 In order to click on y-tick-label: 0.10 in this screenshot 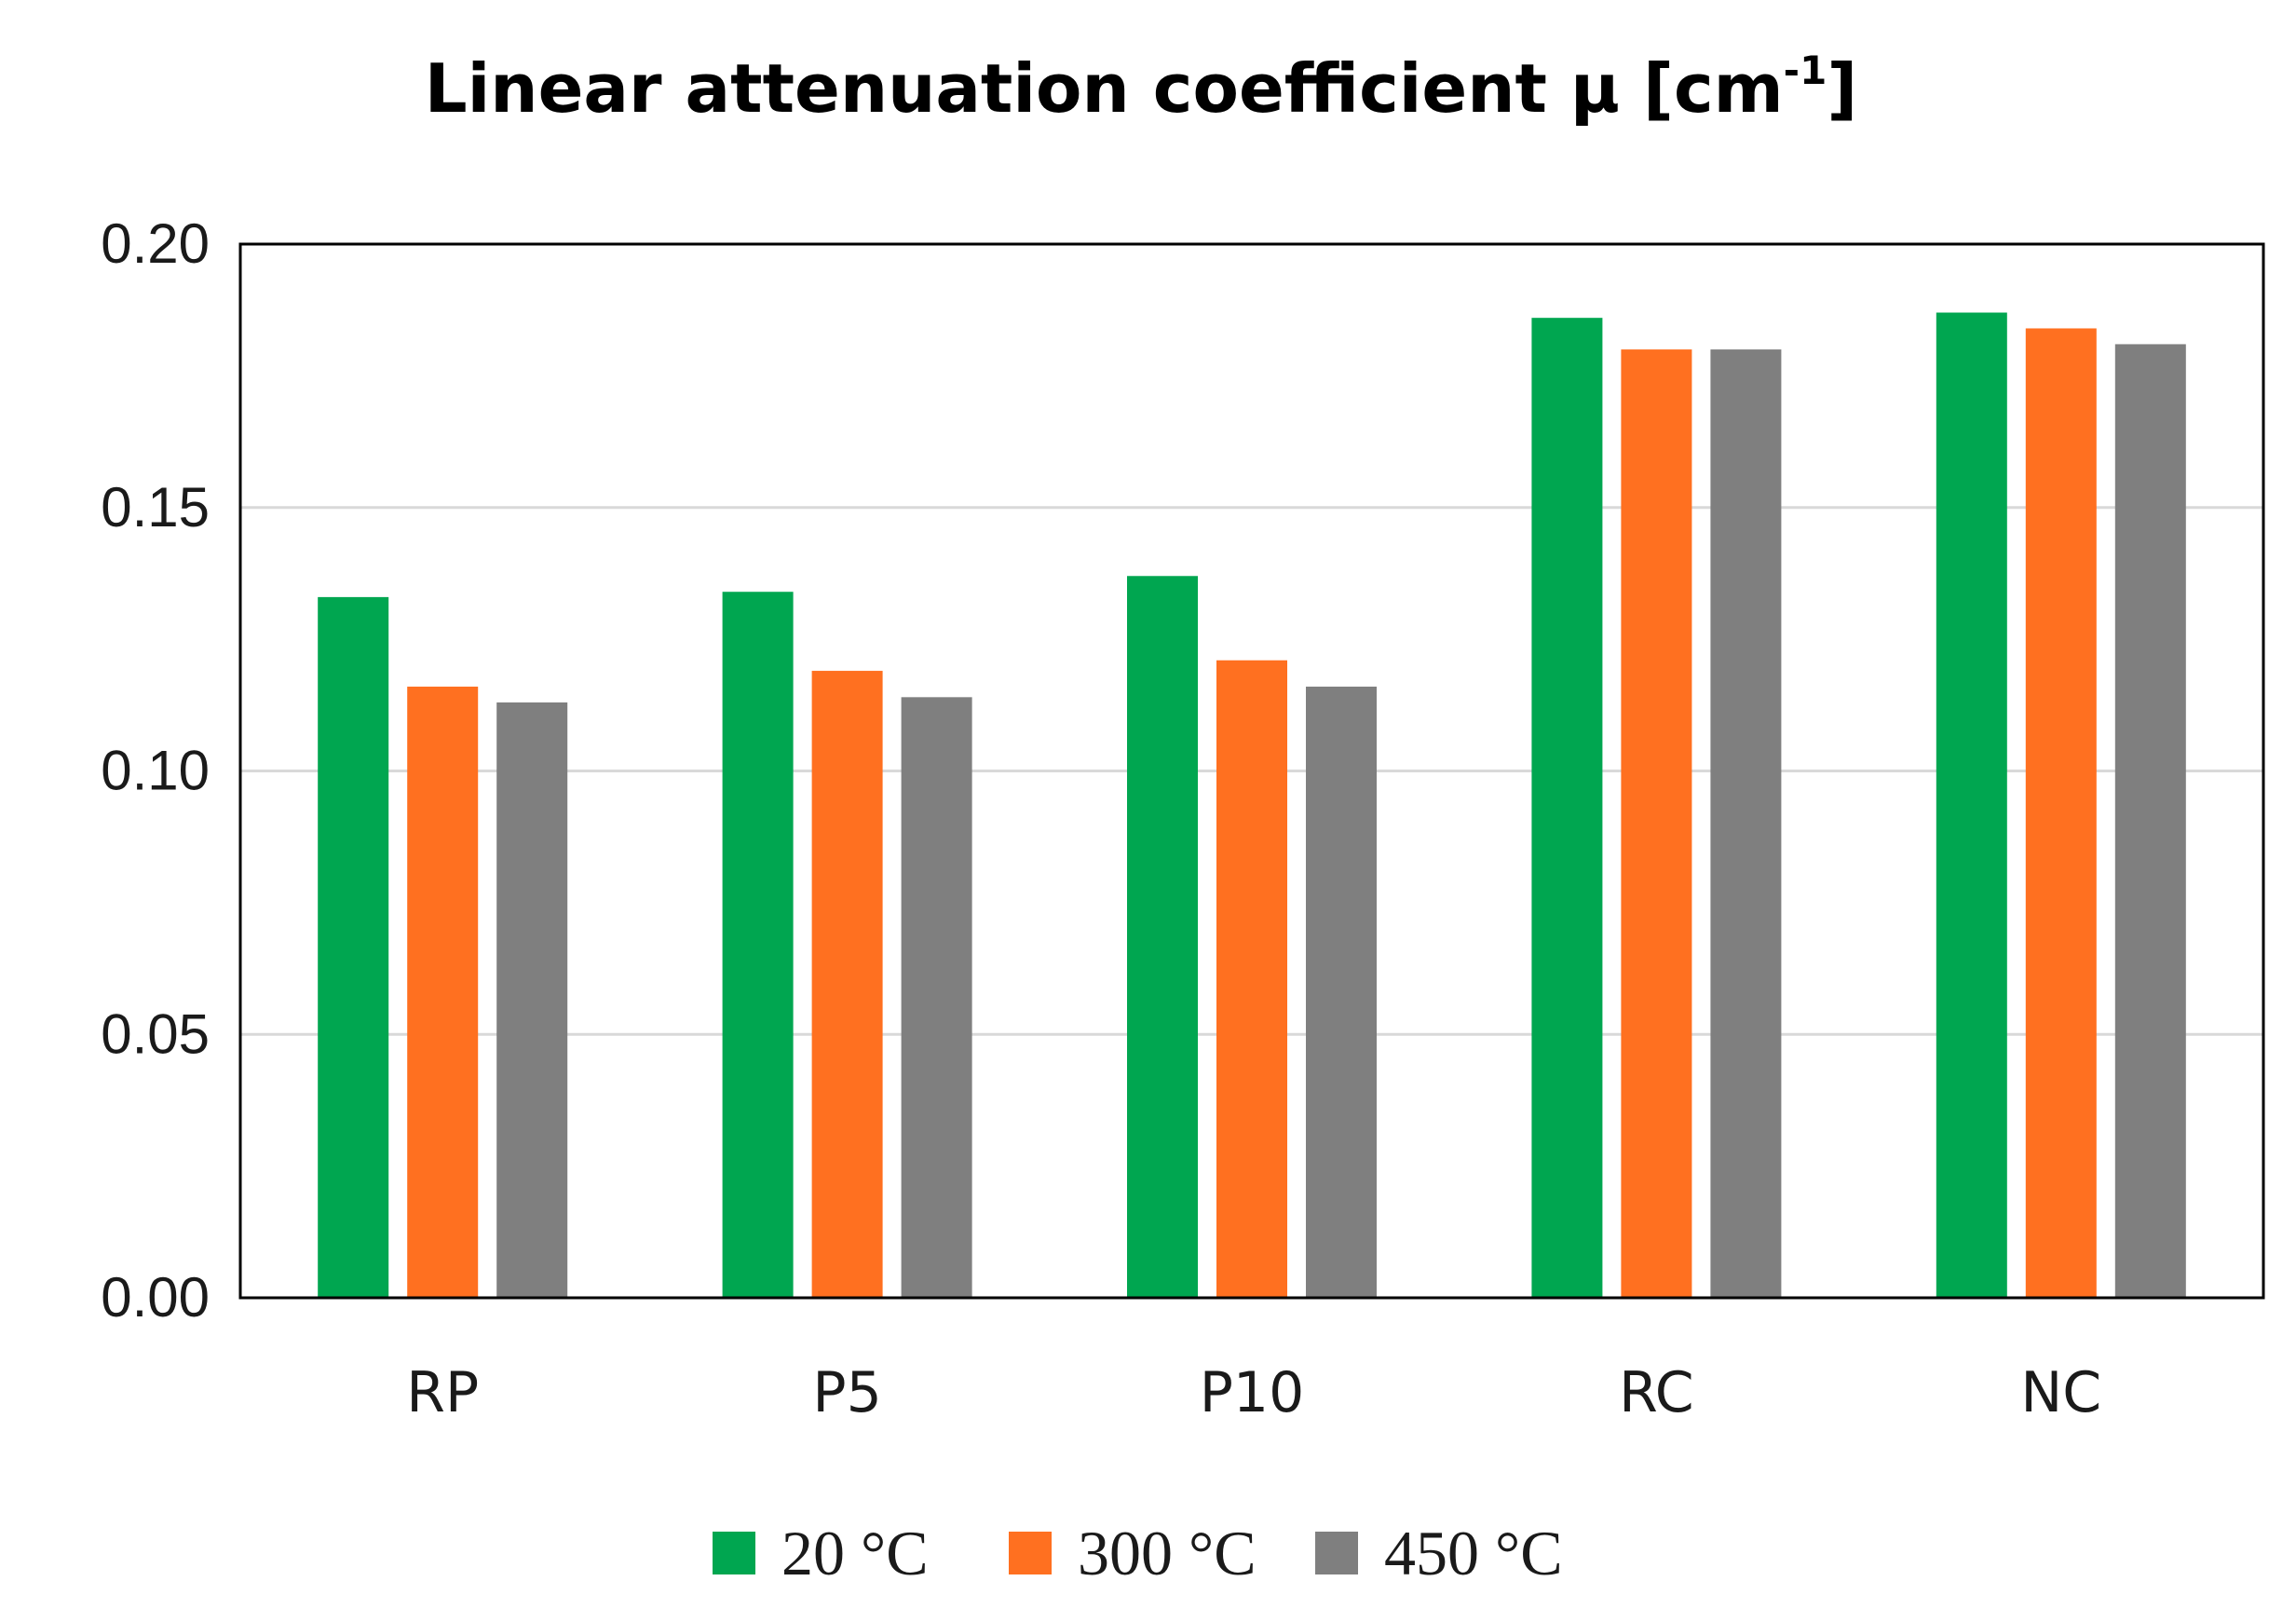, I will do `click(155, 771)`.